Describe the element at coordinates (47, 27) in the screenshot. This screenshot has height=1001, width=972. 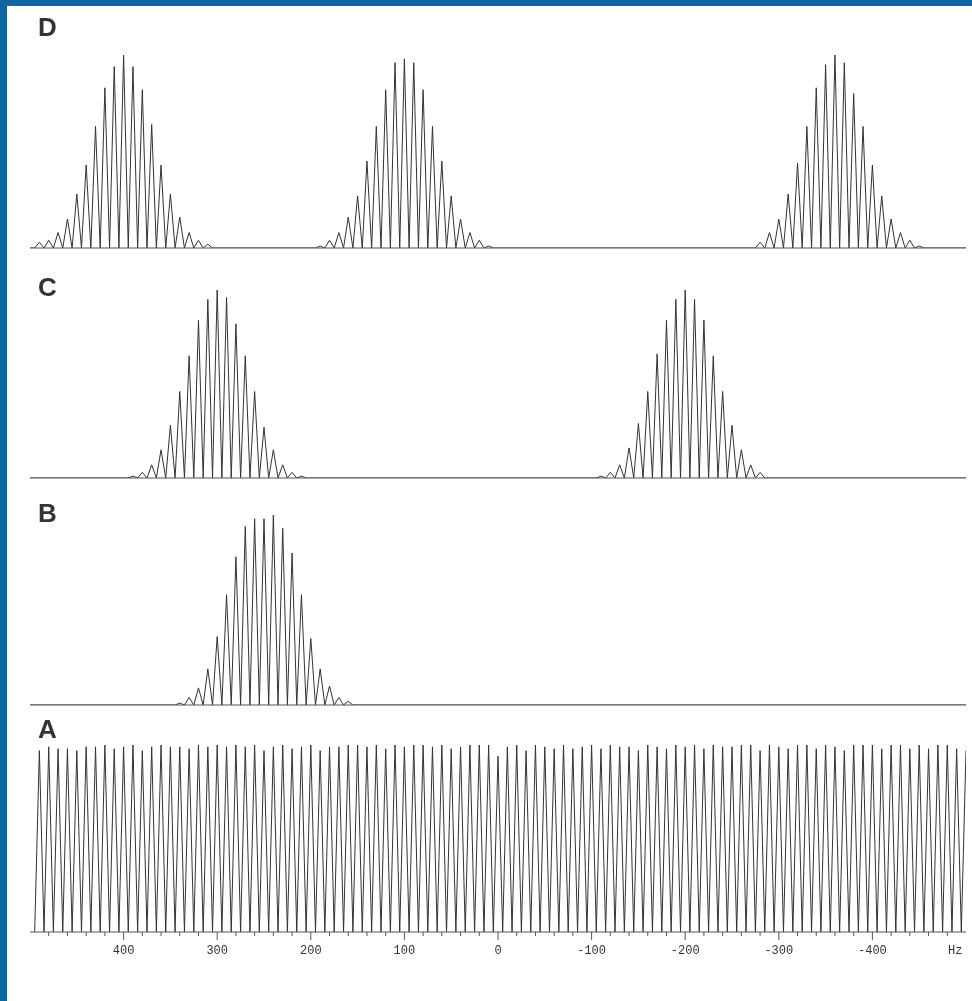
I see `chart-title: D` at that location.